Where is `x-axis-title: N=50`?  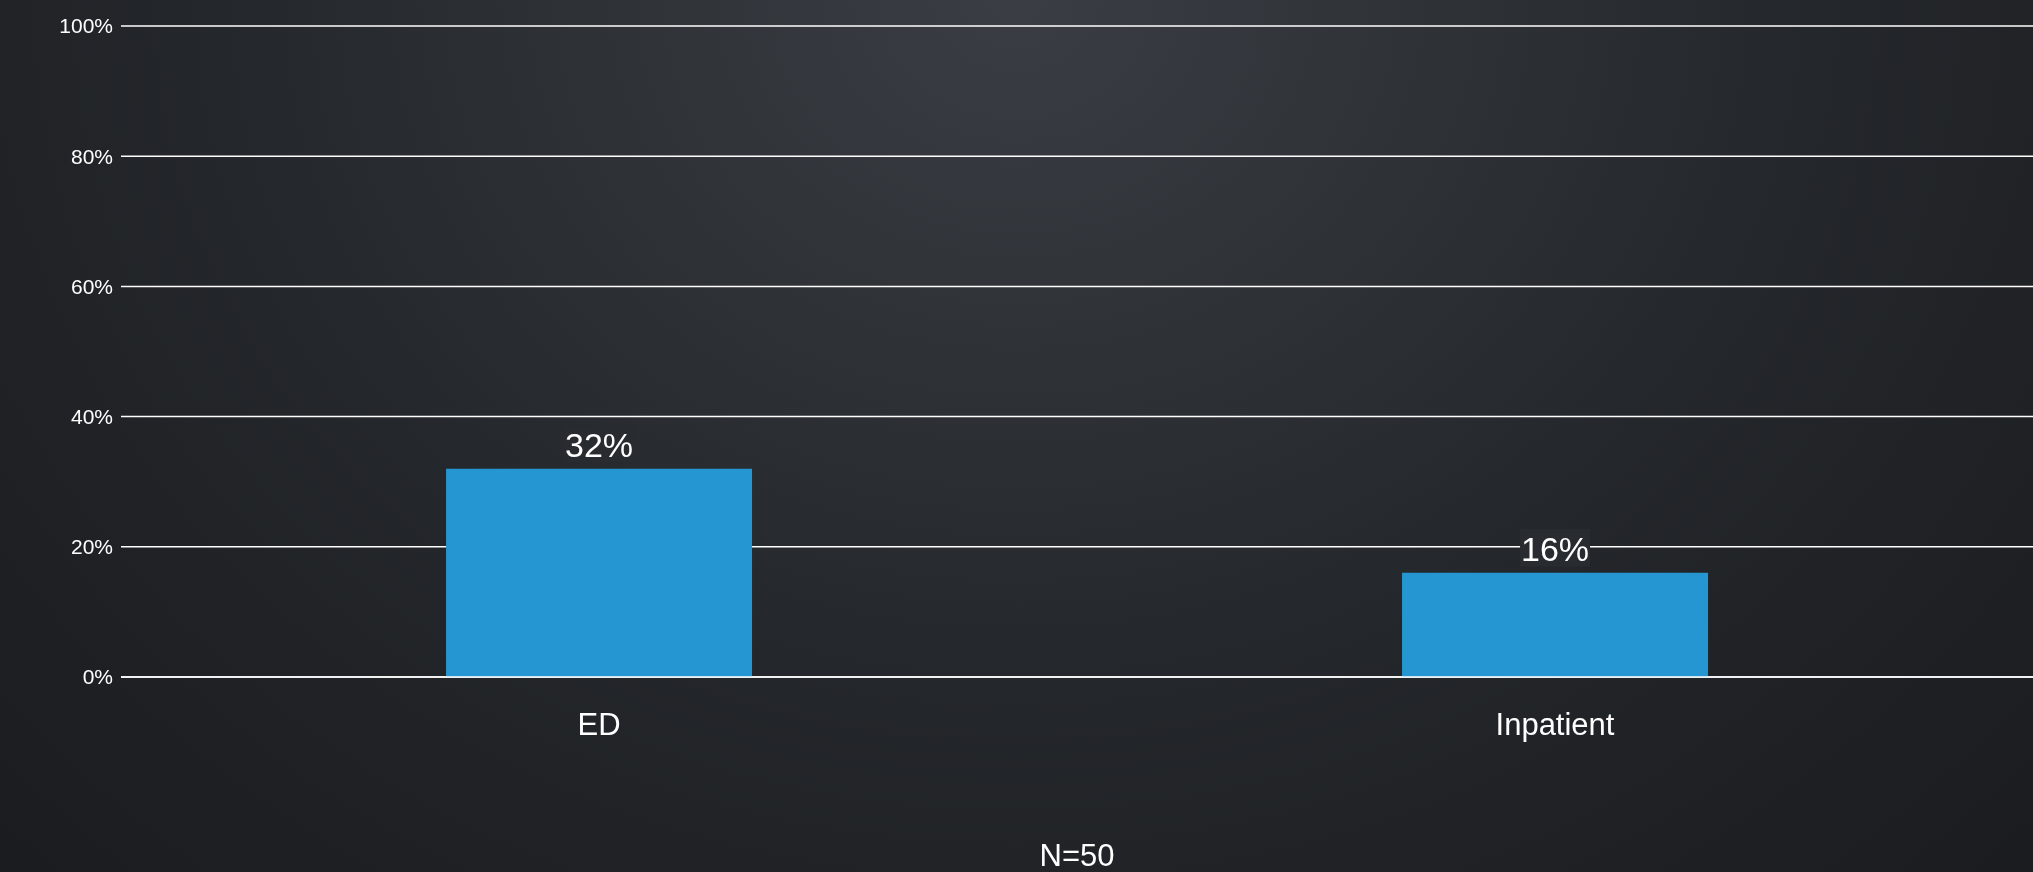
x-axis-title: N=50 is located at coordinates (1077, 855).